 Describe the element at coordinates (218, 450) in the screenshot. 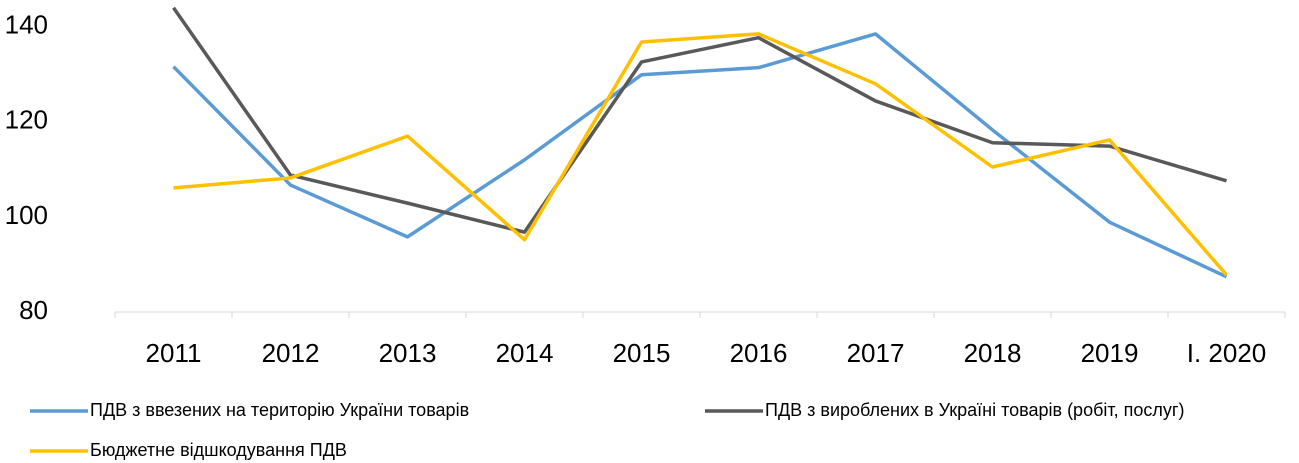

I see `legend-label: Бюджетне відшкодування ПДВ` at that location.